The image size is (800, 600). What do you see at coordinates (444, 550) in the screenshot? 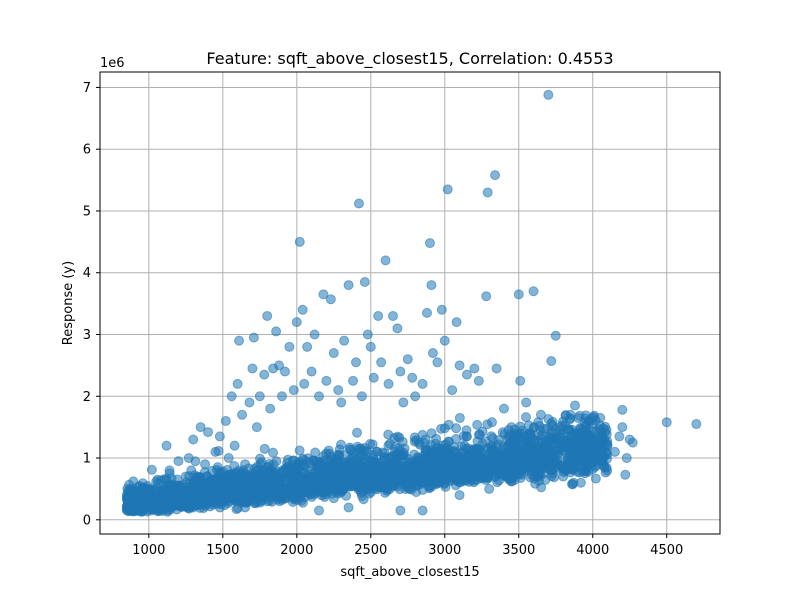
I see `x-tick-label: 3000` at bounding box center [444, 550].